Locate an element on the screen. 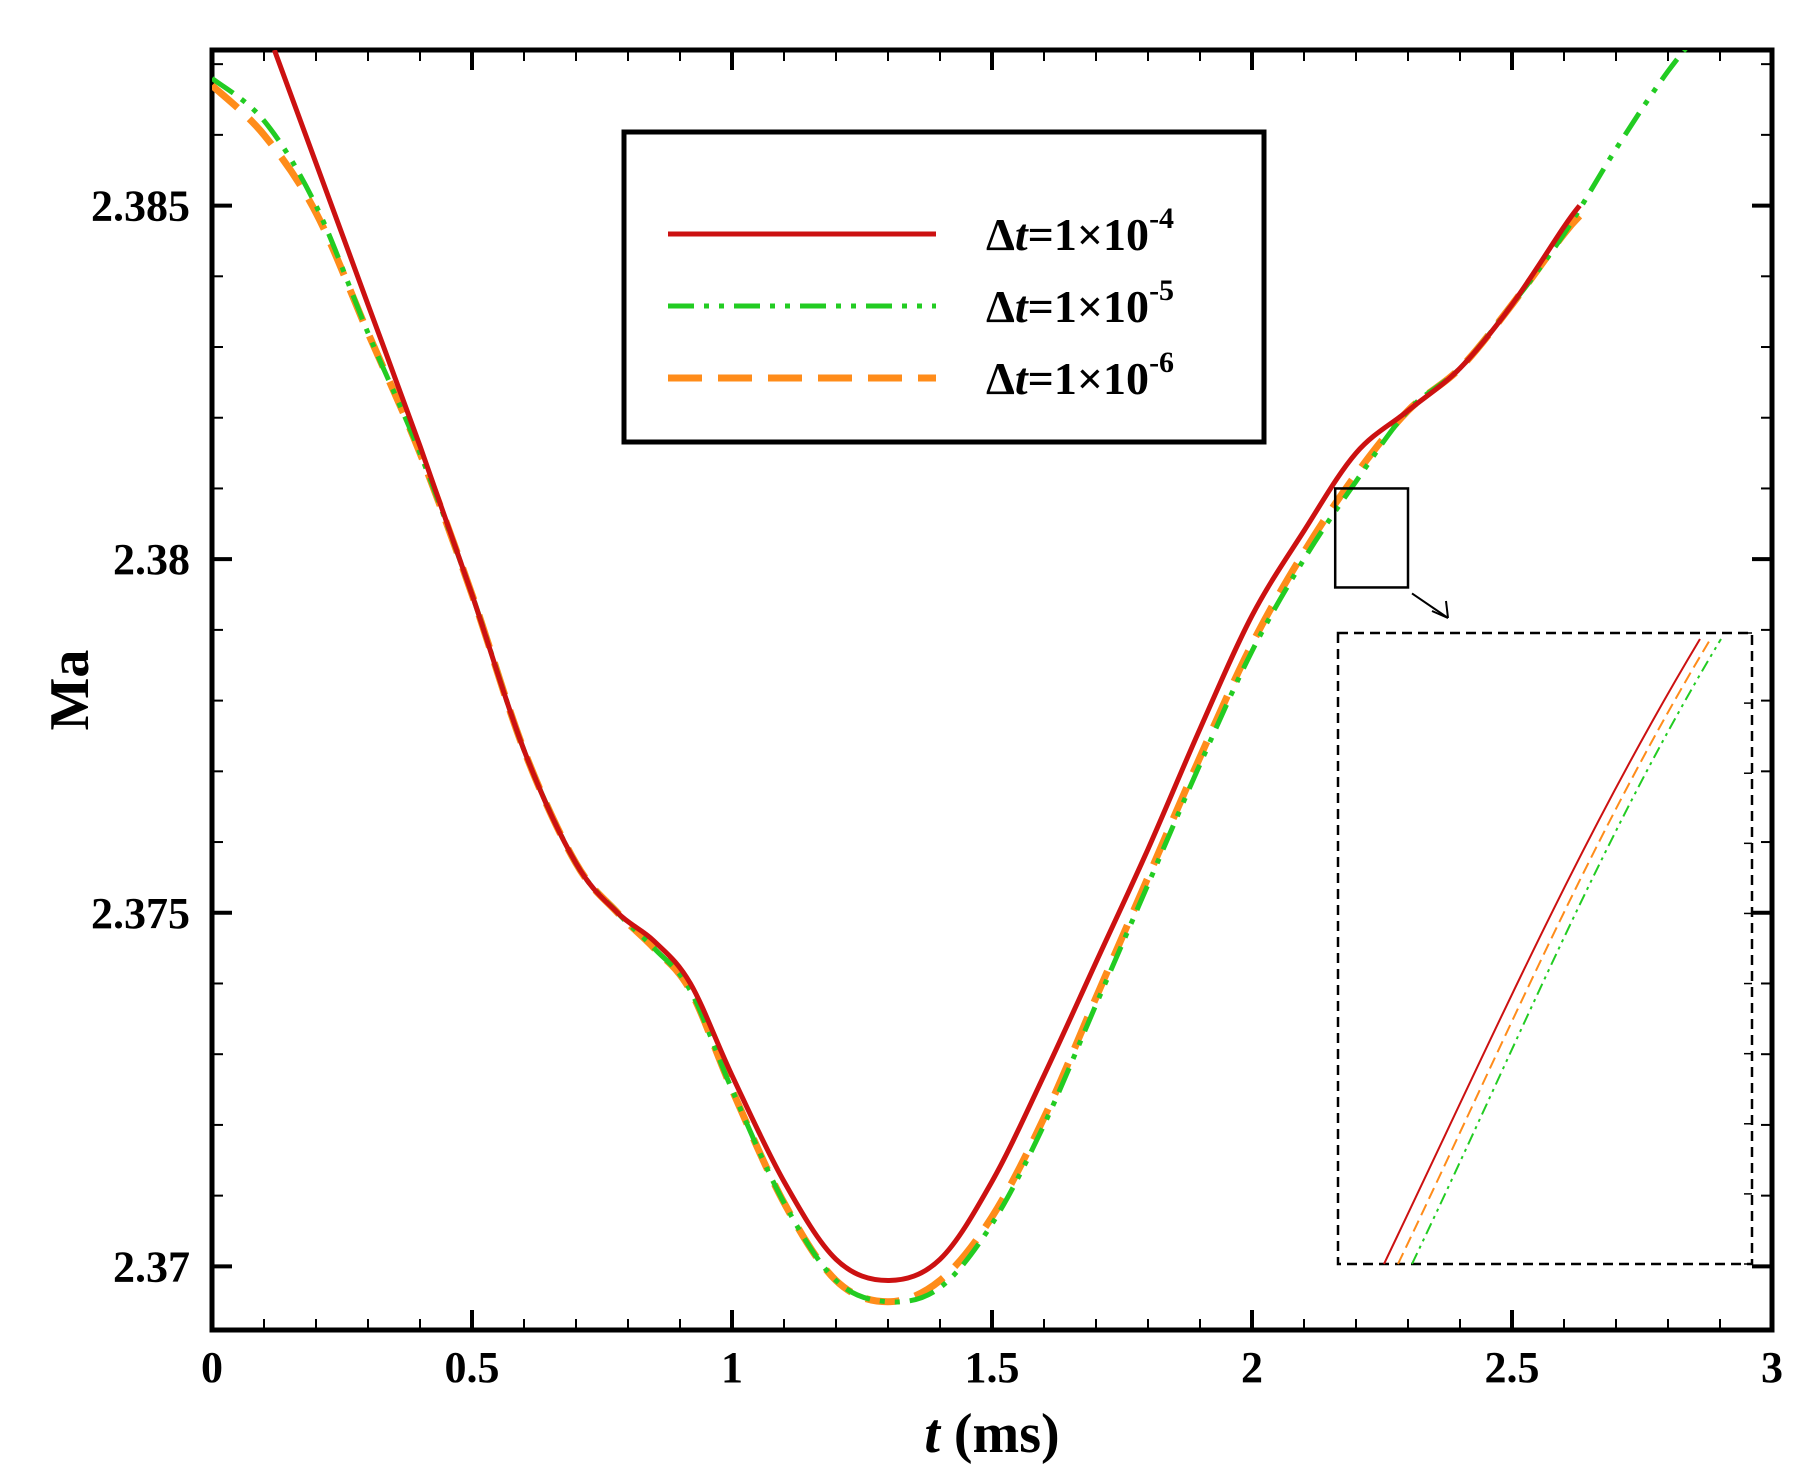 Image resolution: width=1808 pixels, height=1481 pixels. zoom-line-dashdotdot is located at coordinates (1566, 951).